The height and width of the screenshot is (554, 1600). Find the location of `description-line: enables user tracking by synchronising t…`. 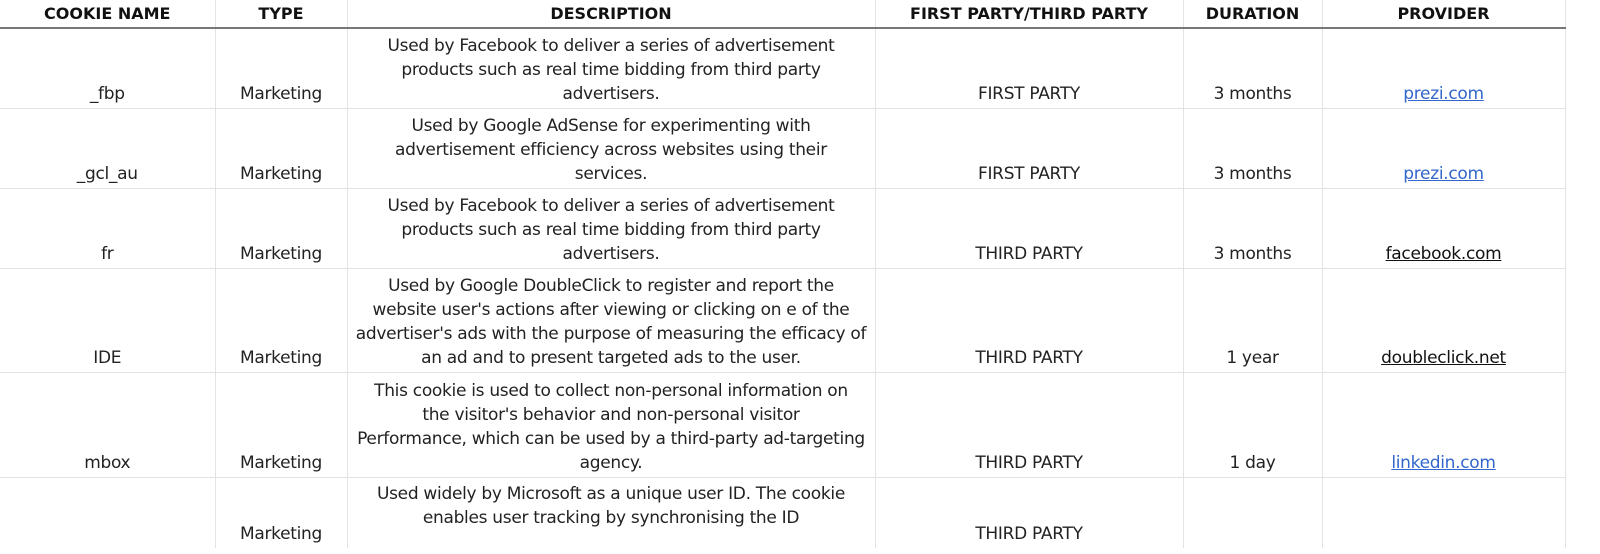

description-line: enables user tracking by synchronising t… is located at coordinates (611, 517).